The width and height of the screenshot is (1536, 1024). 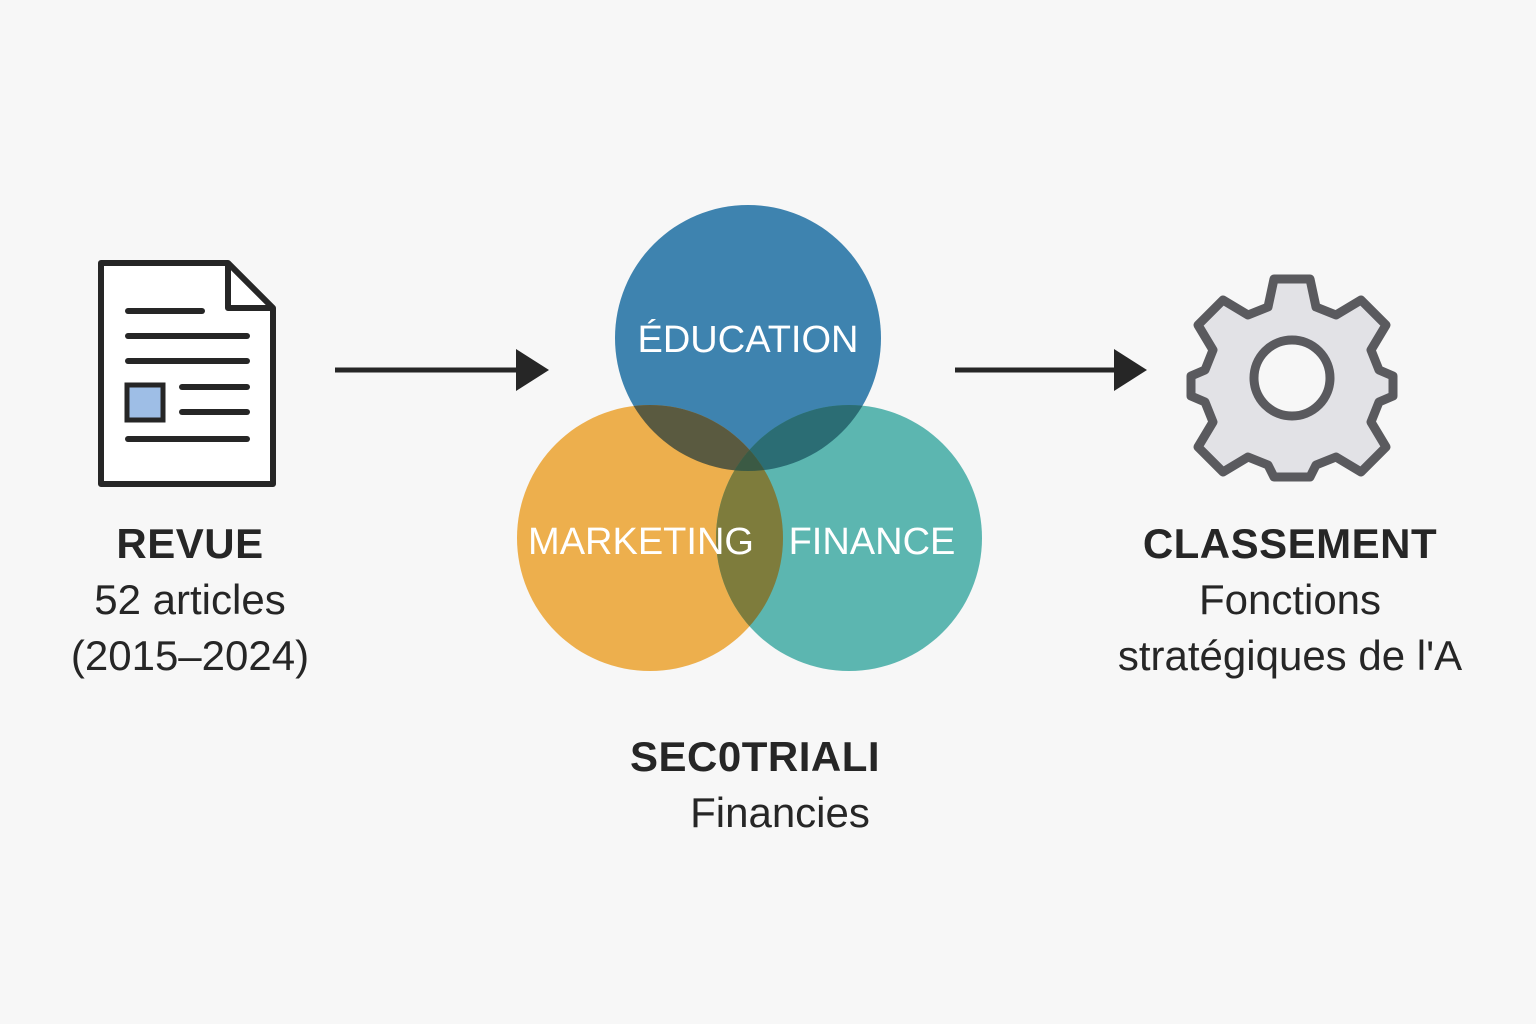 I want to click on sectors-title: SEC0TRIALI, so click(x=755, y=756).